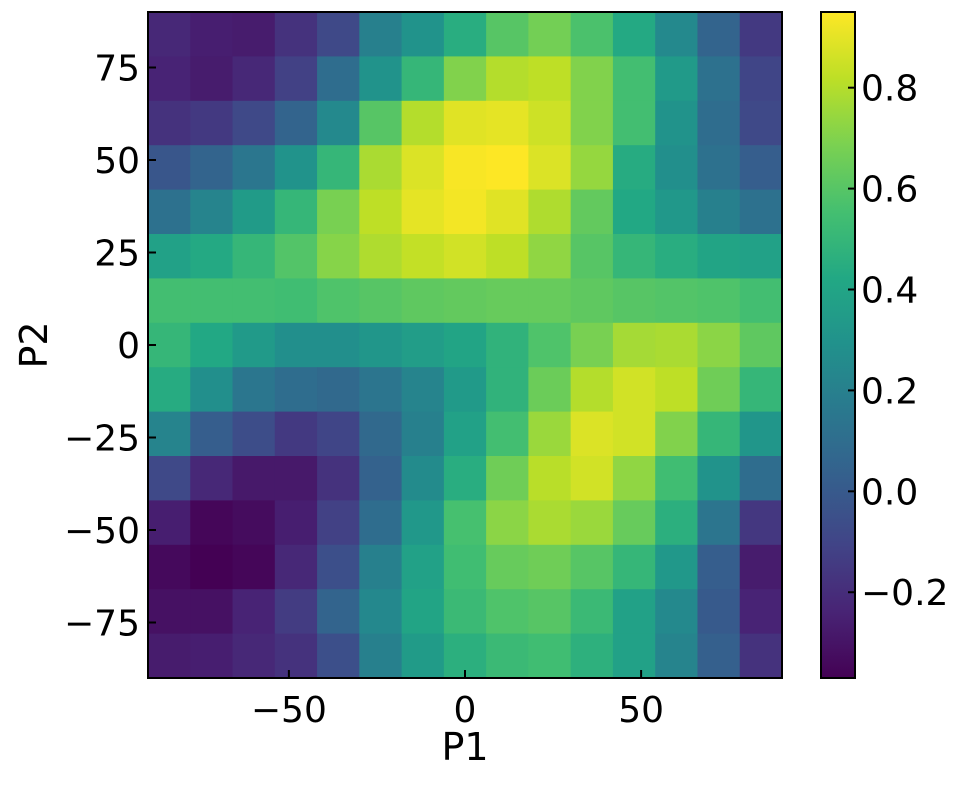 The width and height of the screenshot is (968, 786). Describe the element at coordinates (102, 624) in the screenshot. I see `y-tick-label: −75` at that location.